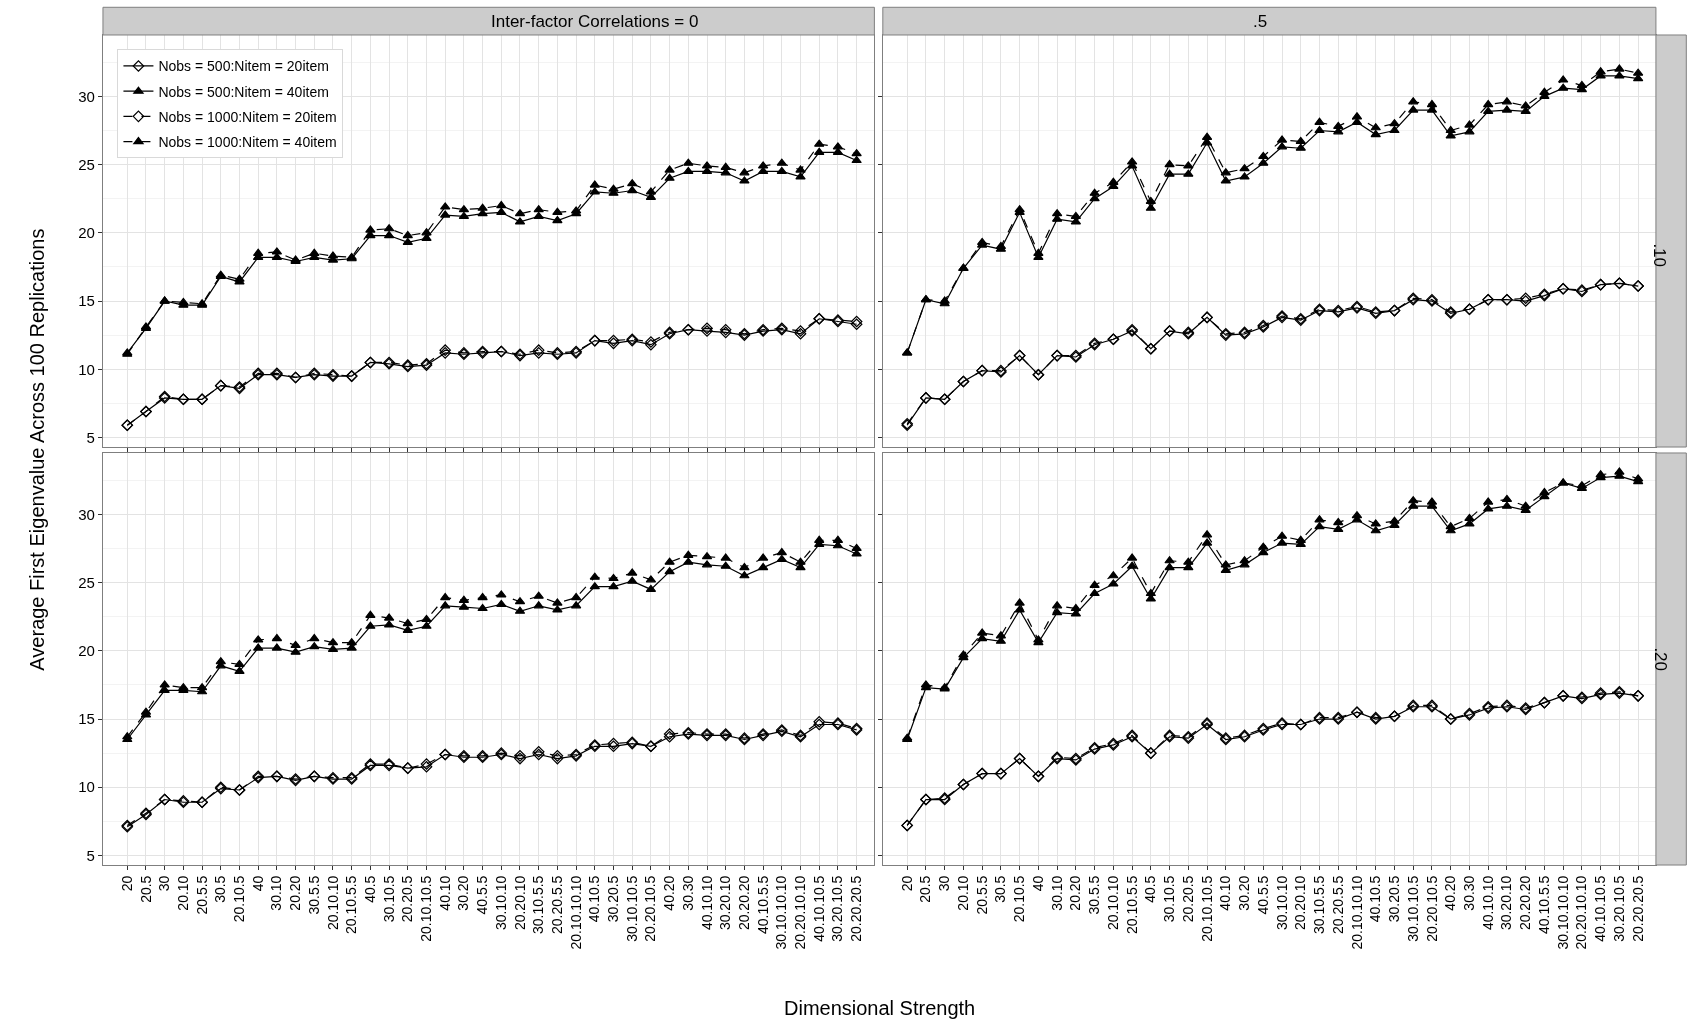  Describe the element at coordinates (906, 883) in the screenshot. I see `x-tick-label: 20` at that location.